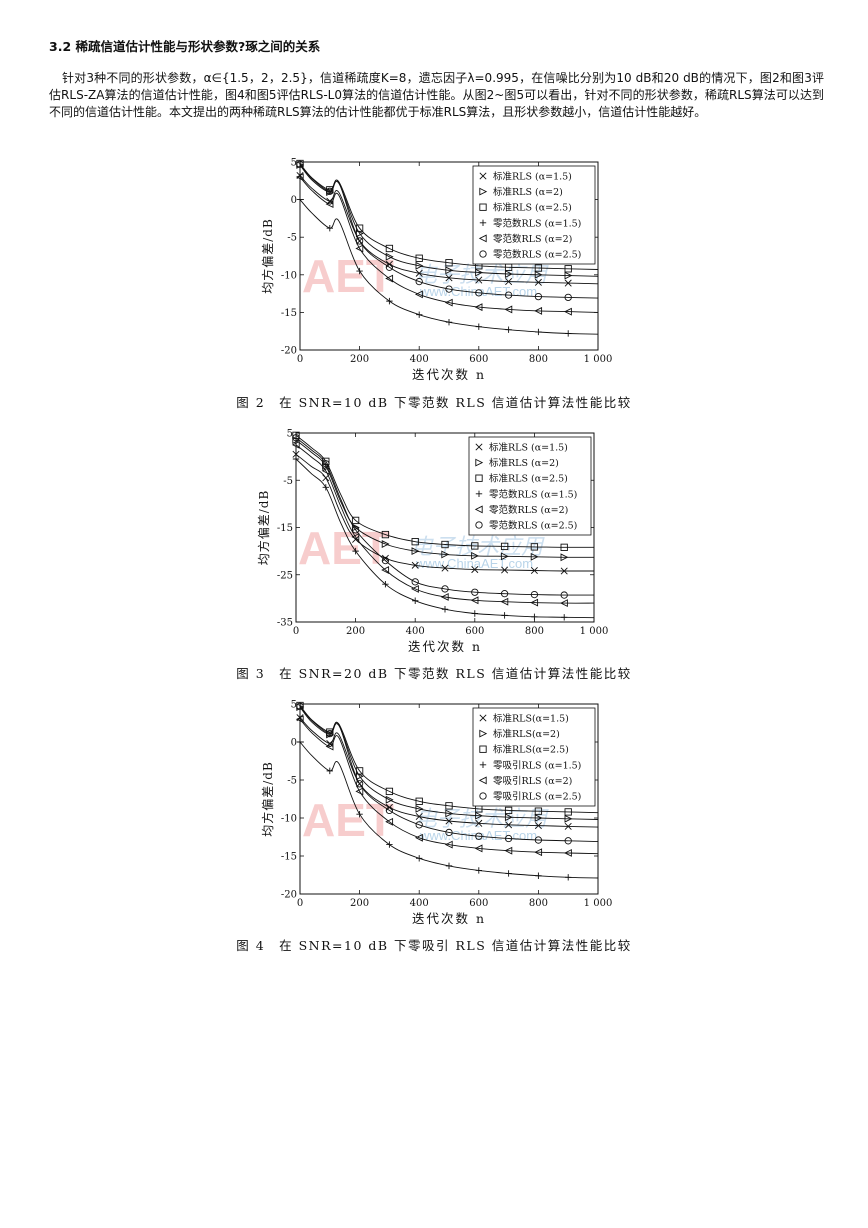  Describe the element at coordinates (532, 781) in the screenshot. I see `legend-label: 零吸引RLS (α=2)` at that location.